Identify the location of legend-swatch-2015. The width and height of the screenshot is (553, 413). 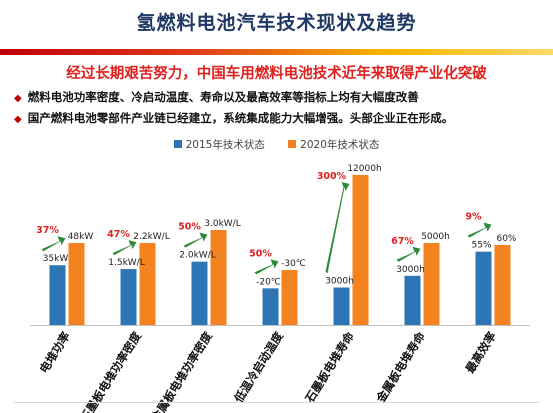
(177, 144).